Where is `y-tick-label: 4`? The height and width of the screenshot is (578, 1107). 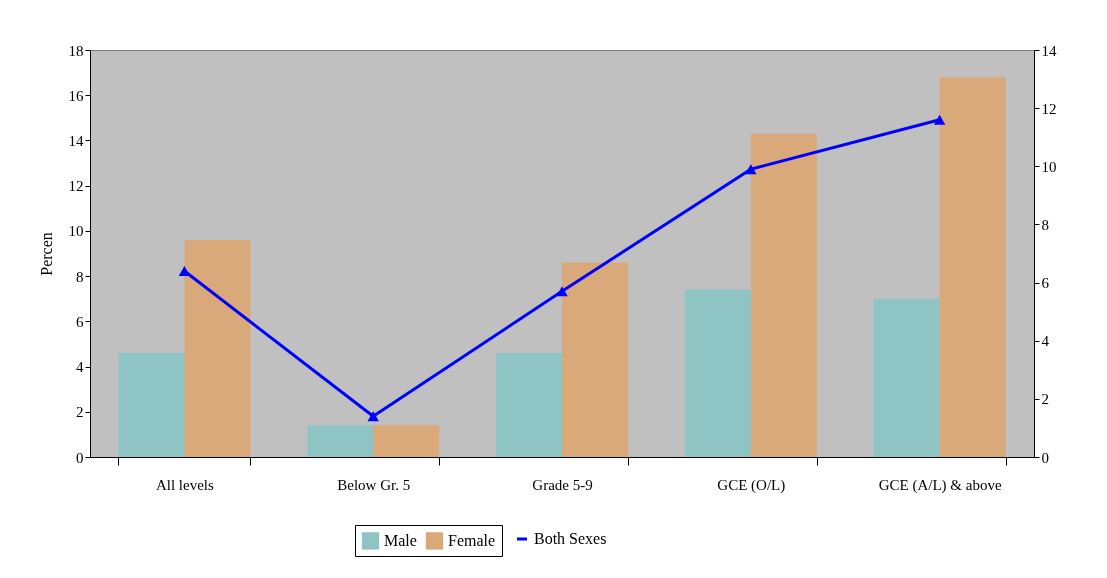 y-tick-label: 4 is located at coordinates (80, 367).